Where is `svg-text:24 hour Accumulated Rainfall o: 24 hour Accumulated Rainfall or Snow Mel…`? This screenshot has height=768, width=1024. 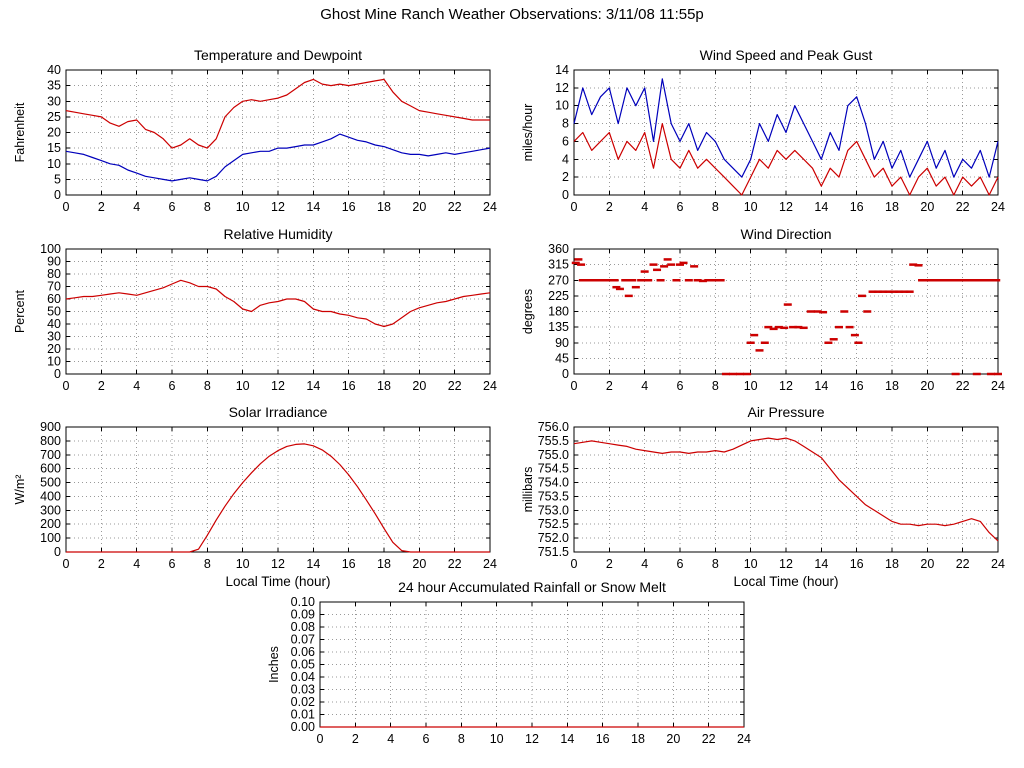 svg-text:24 hour Accumulated Rainfall o: 24 hour Accumulated Rainfall or Snow Mel… is located at coordinates (532, 587).